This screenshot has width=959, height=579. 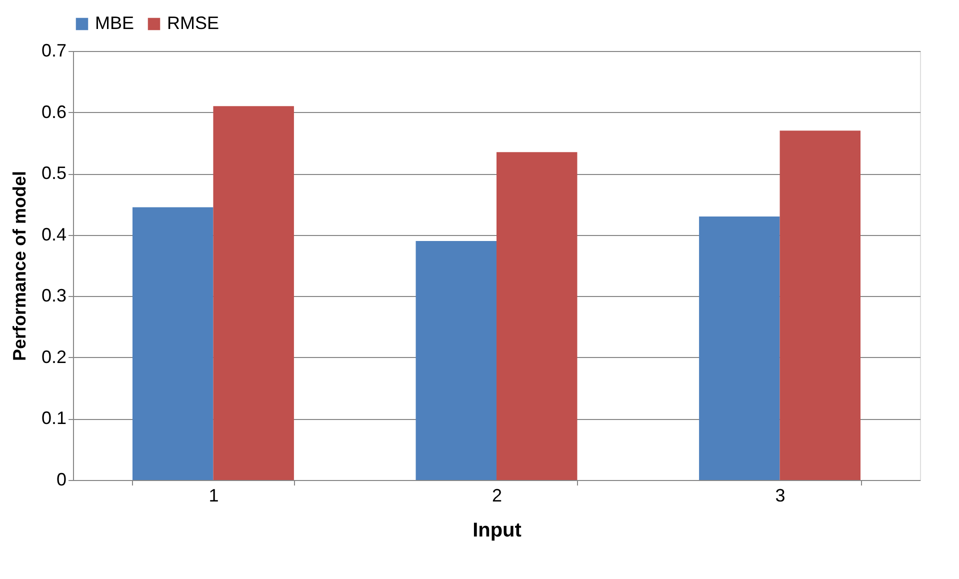 What do you see at coordinates (497, 496) in the screenshot?
I see `x-tick-label: 2` at bounding box center [497, 496].